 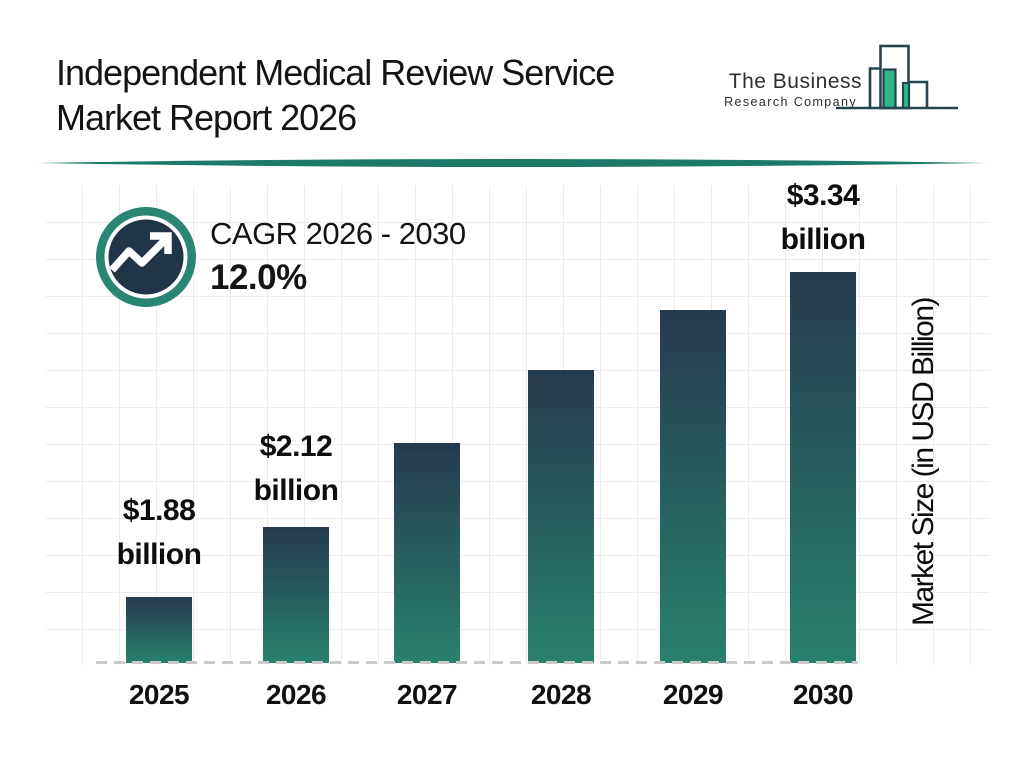 I want to click on x-label-2030: 2030, so click(x=823, y=694).